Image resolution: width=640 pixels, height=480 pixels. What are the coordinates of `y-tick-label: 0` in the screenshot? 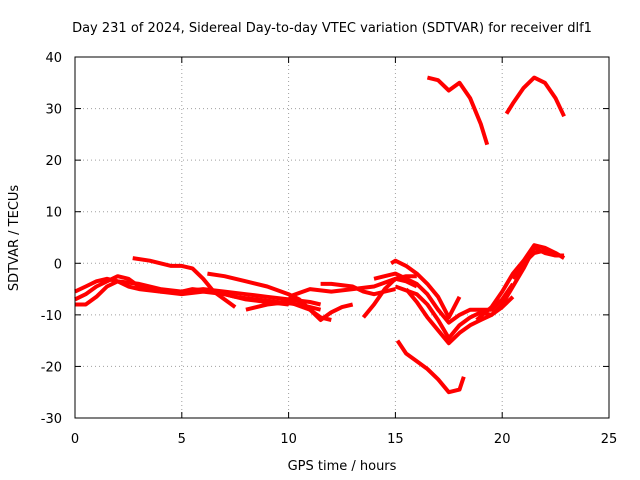 It's located at (58, 264).